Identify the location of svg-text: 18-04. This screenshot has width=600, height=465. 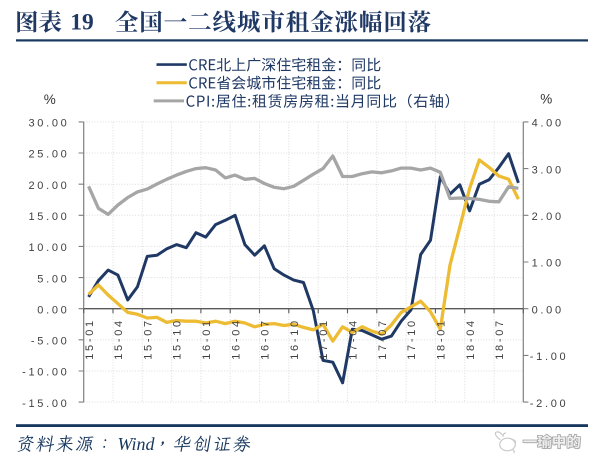
(471, 339).